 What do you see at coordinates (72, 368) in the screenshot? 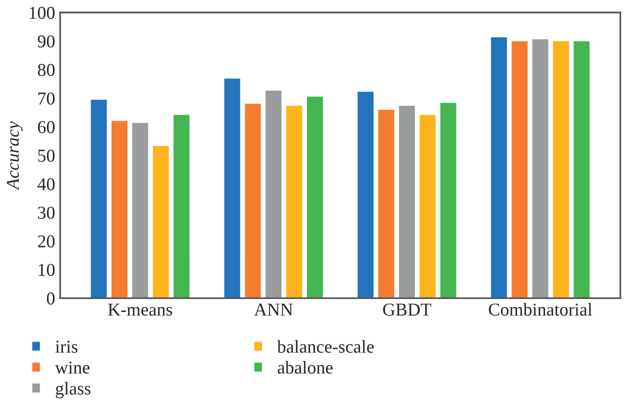
I see `legend-label: wine` at bounding box center [72, 368].